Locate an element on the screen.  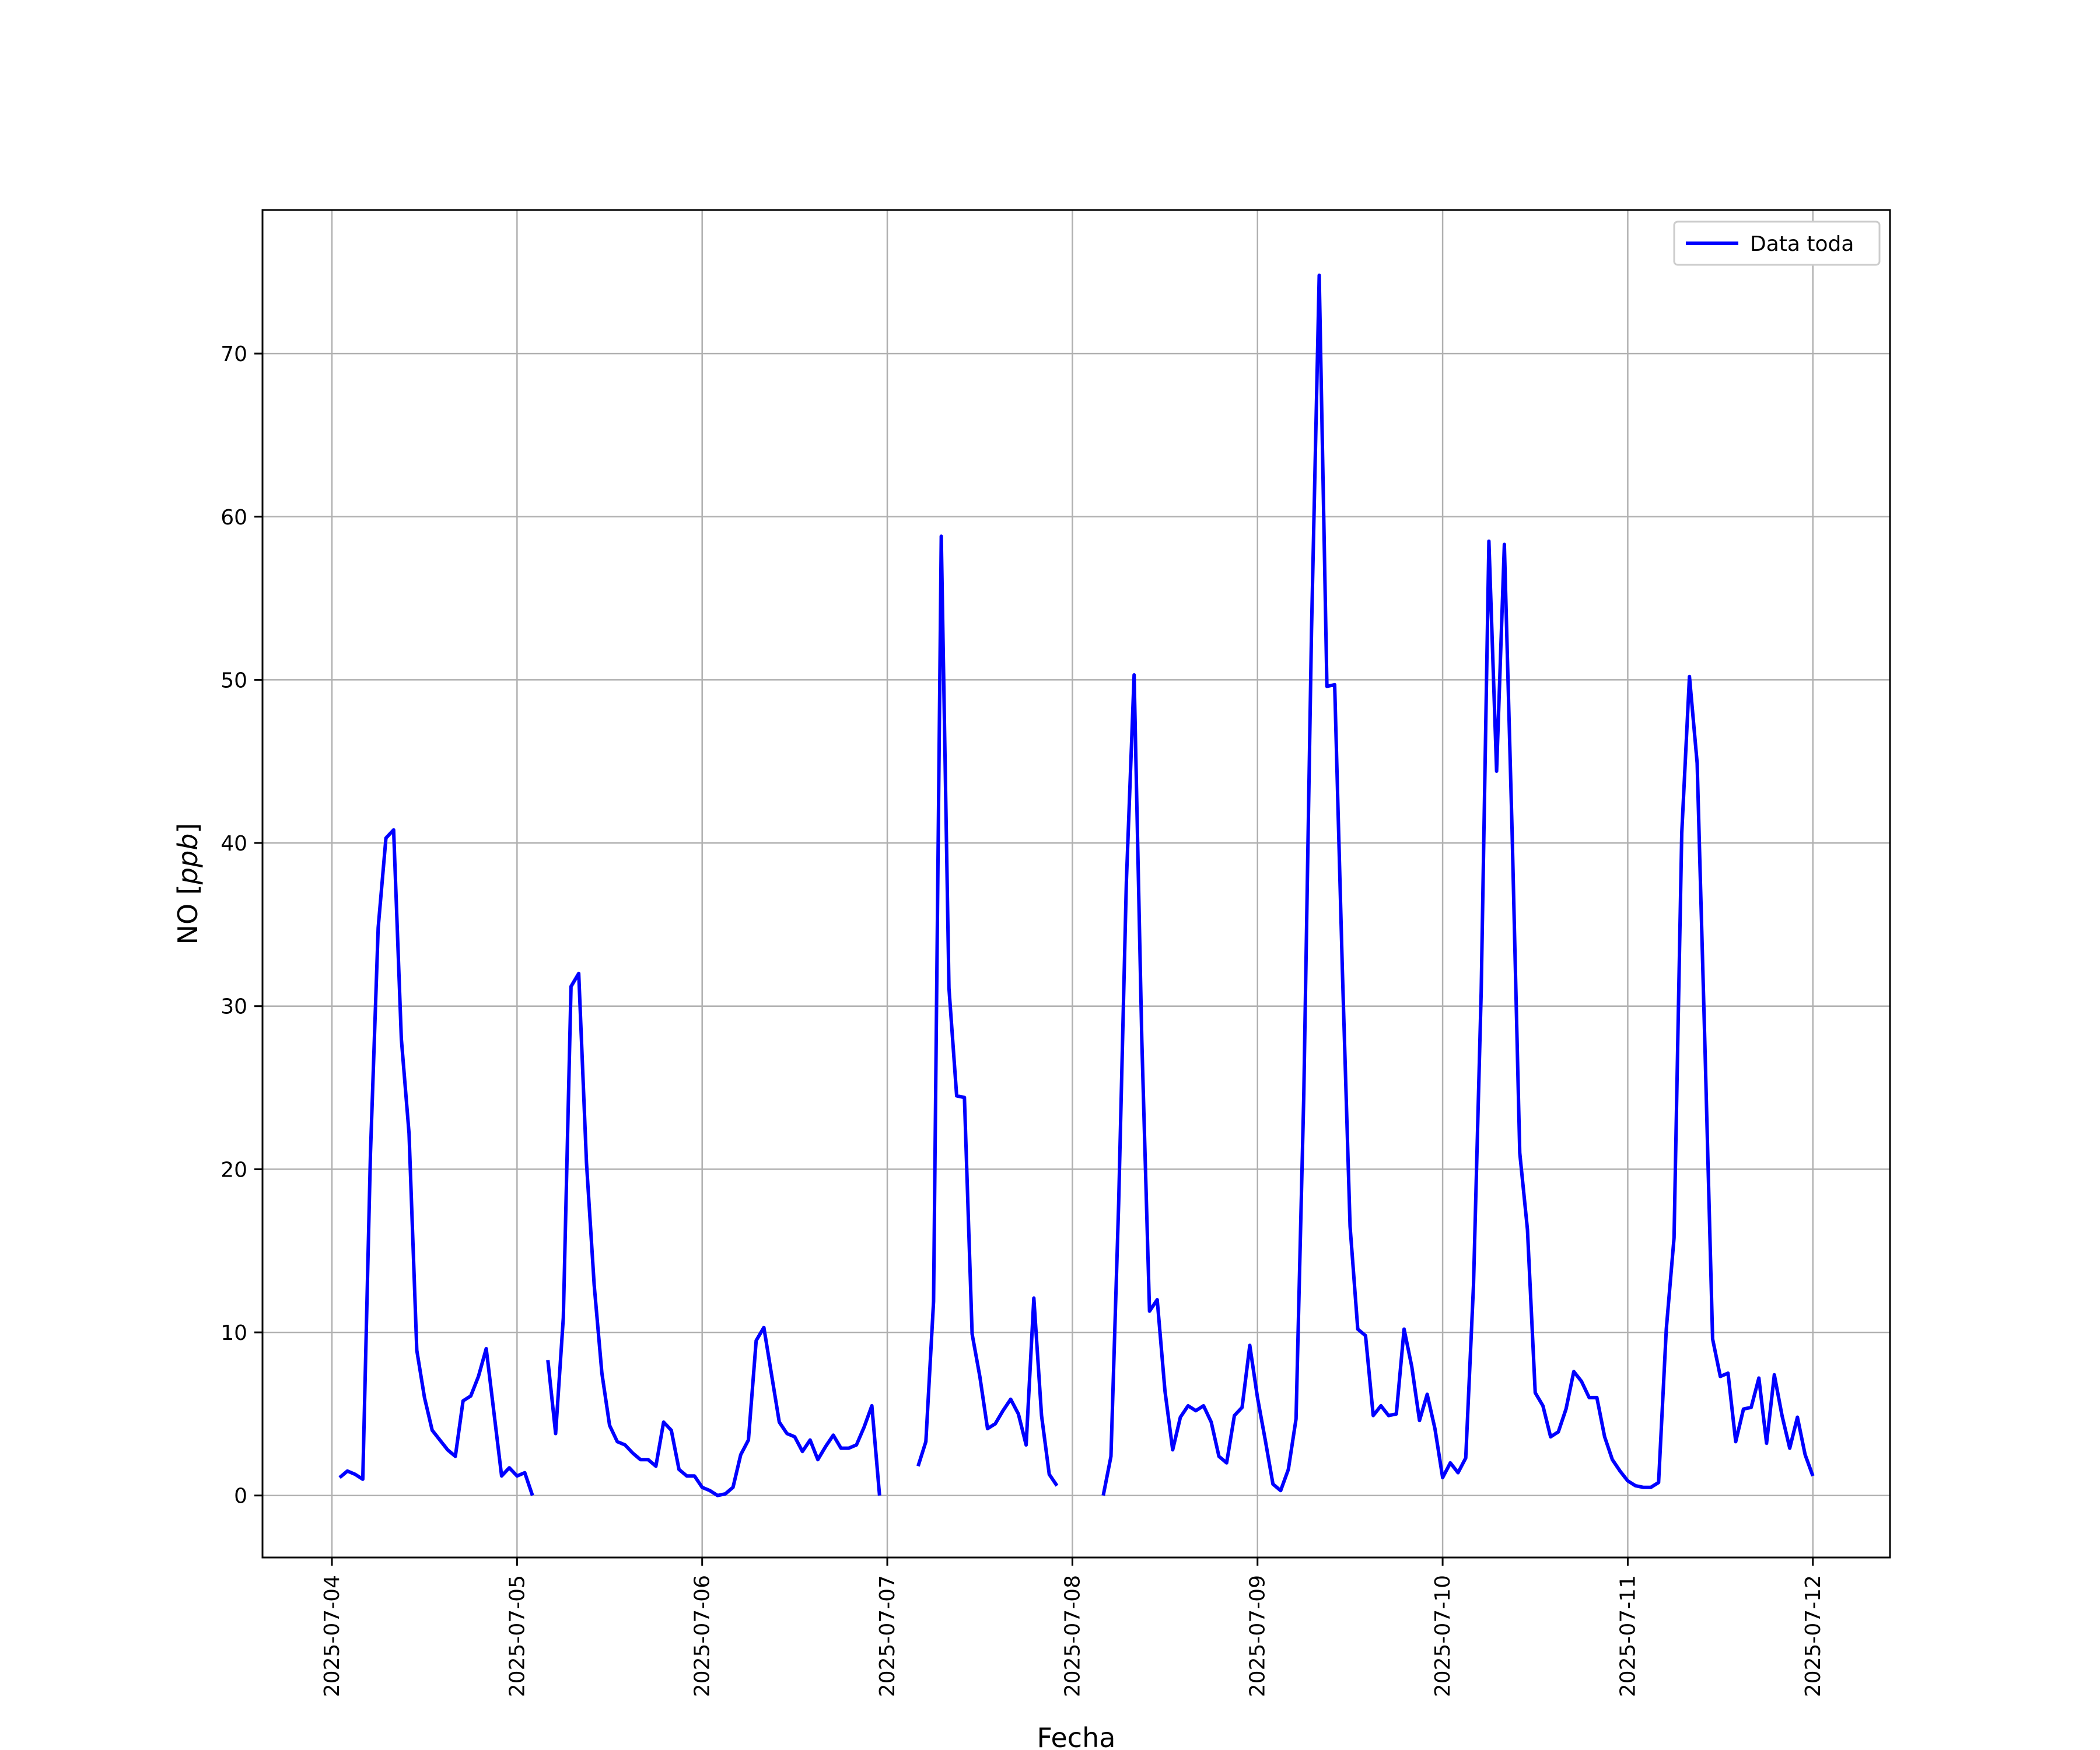
legend-label: Data toda is located at coordinates (1802, 244).